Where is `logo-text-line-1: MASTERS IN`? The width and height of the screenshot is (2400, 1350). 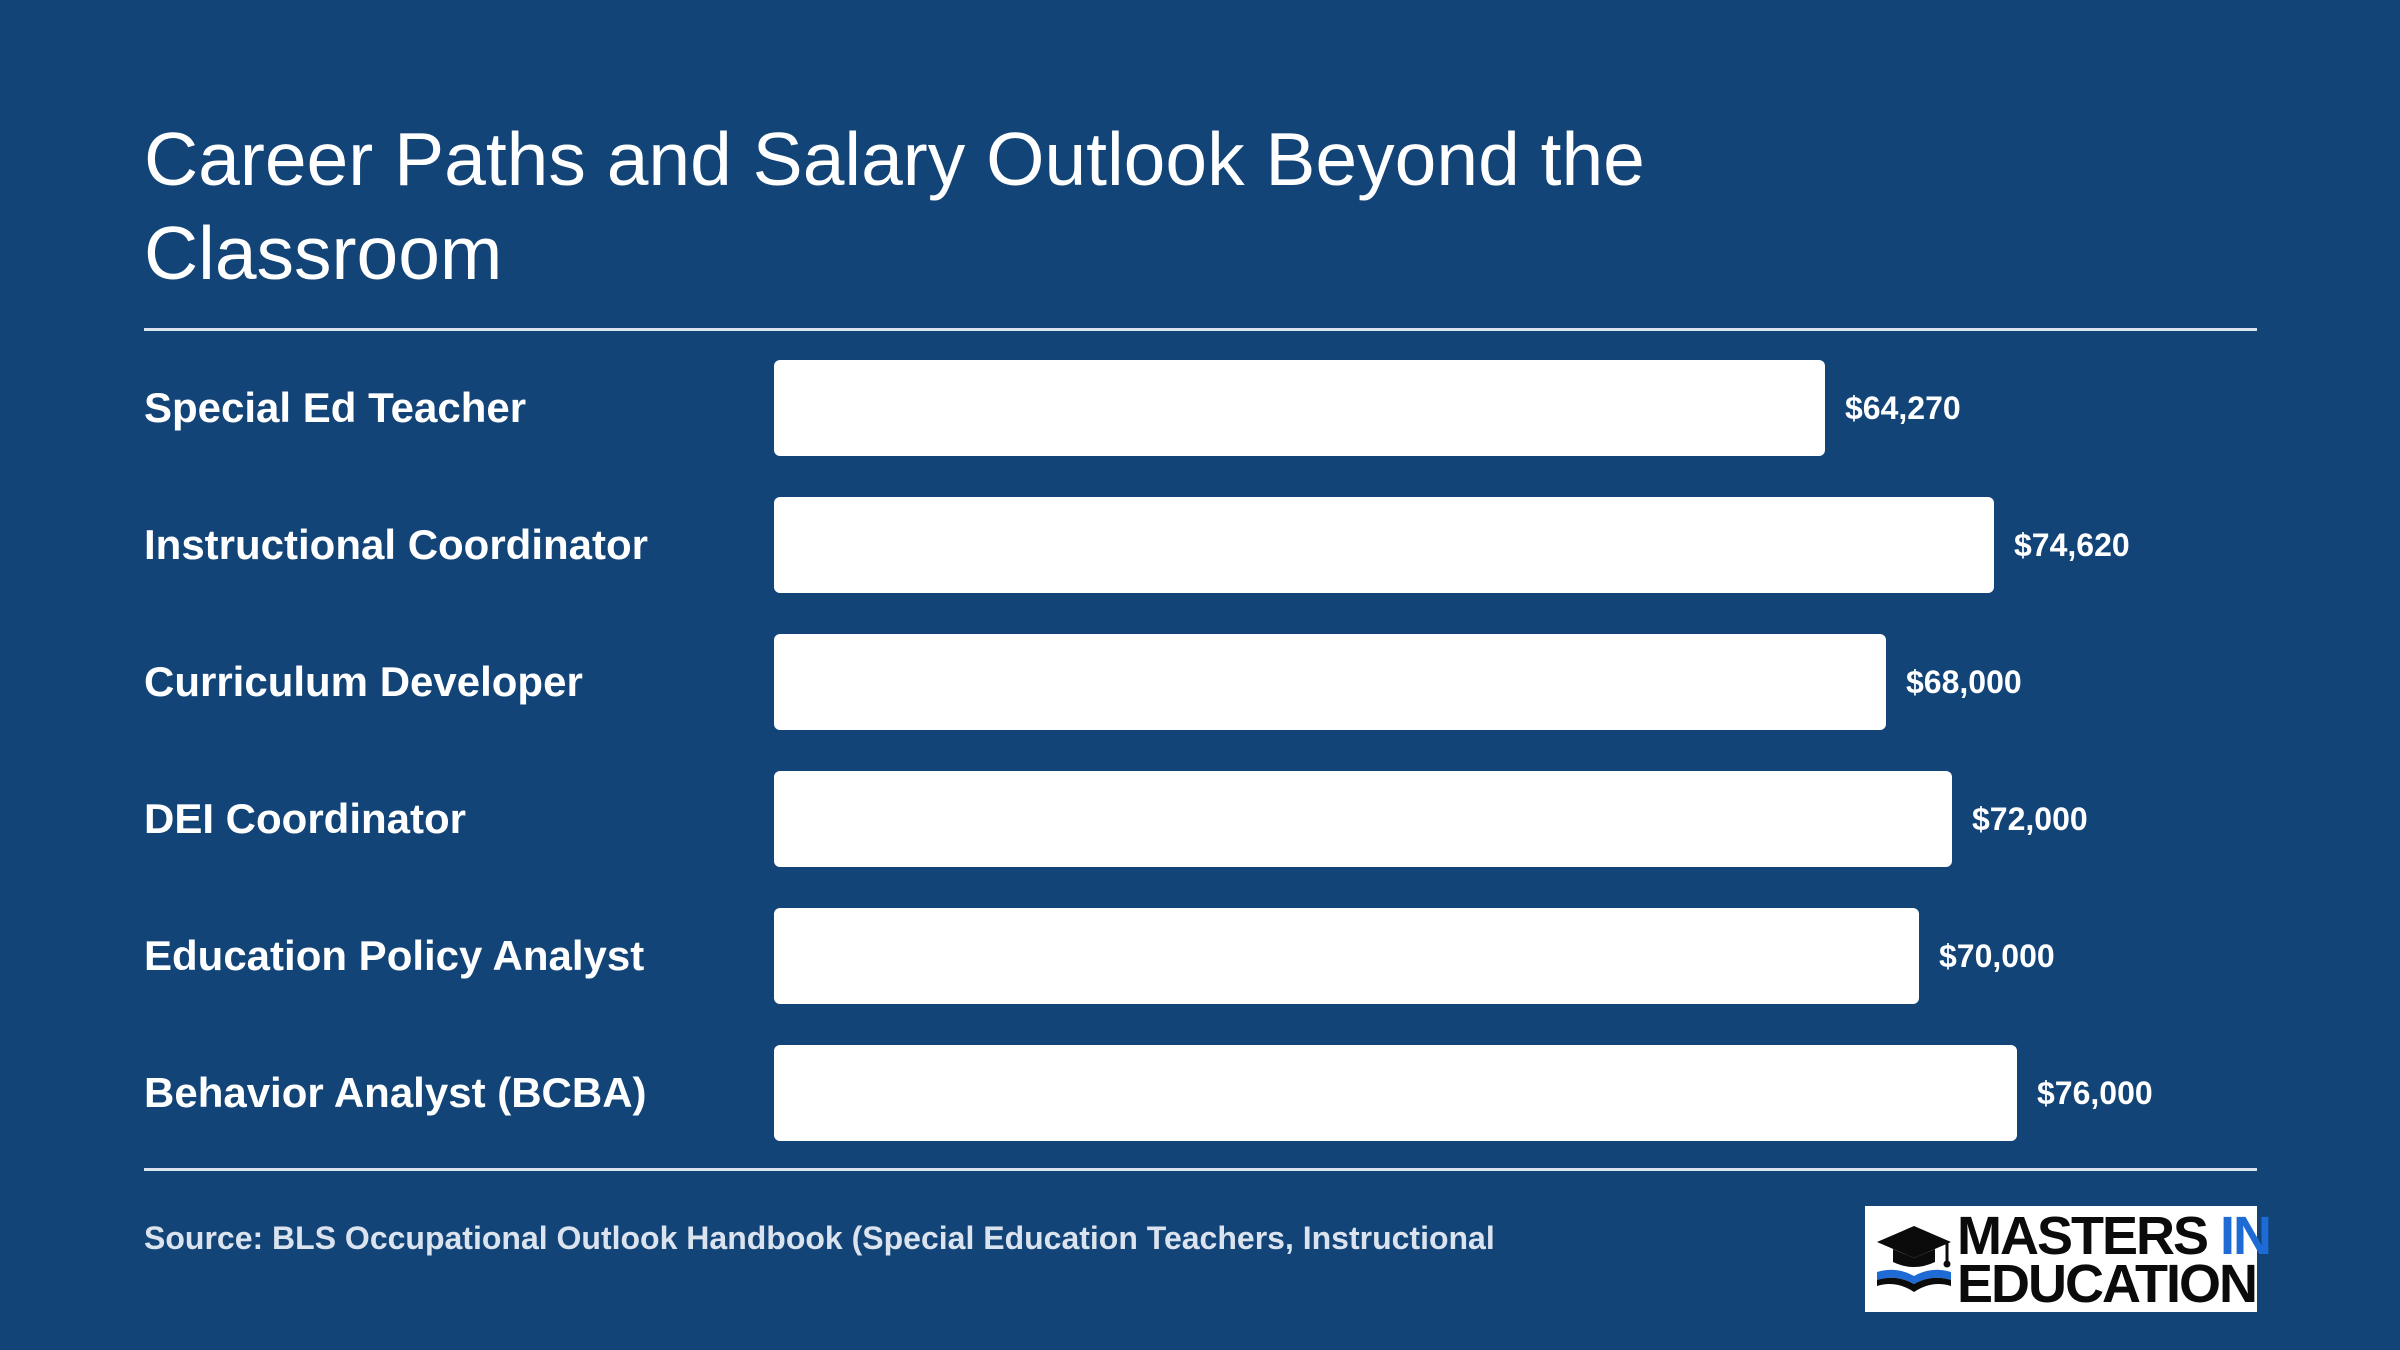
logo-text-line-1: MASTERS IN is located at coordinates (2114, 1236).